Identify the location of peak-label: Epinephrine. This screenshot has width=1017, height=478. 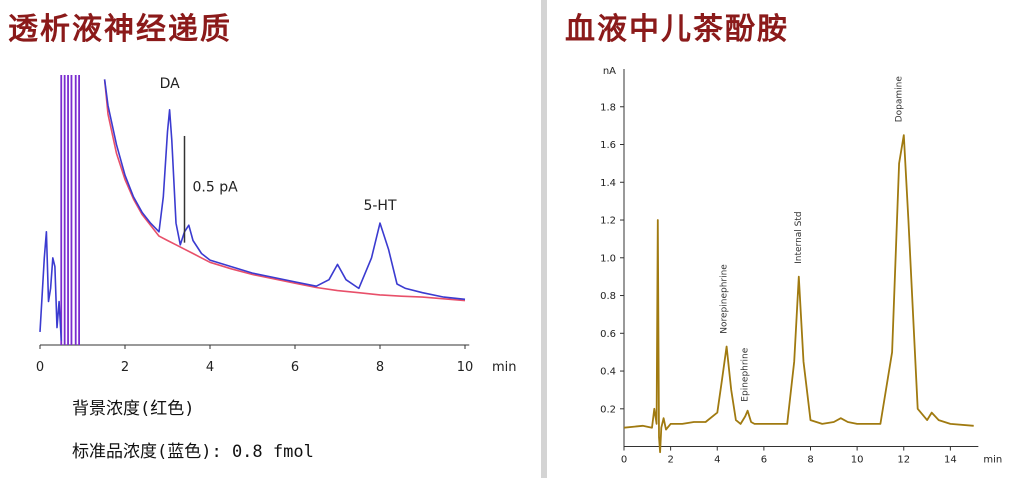
(746, 374).